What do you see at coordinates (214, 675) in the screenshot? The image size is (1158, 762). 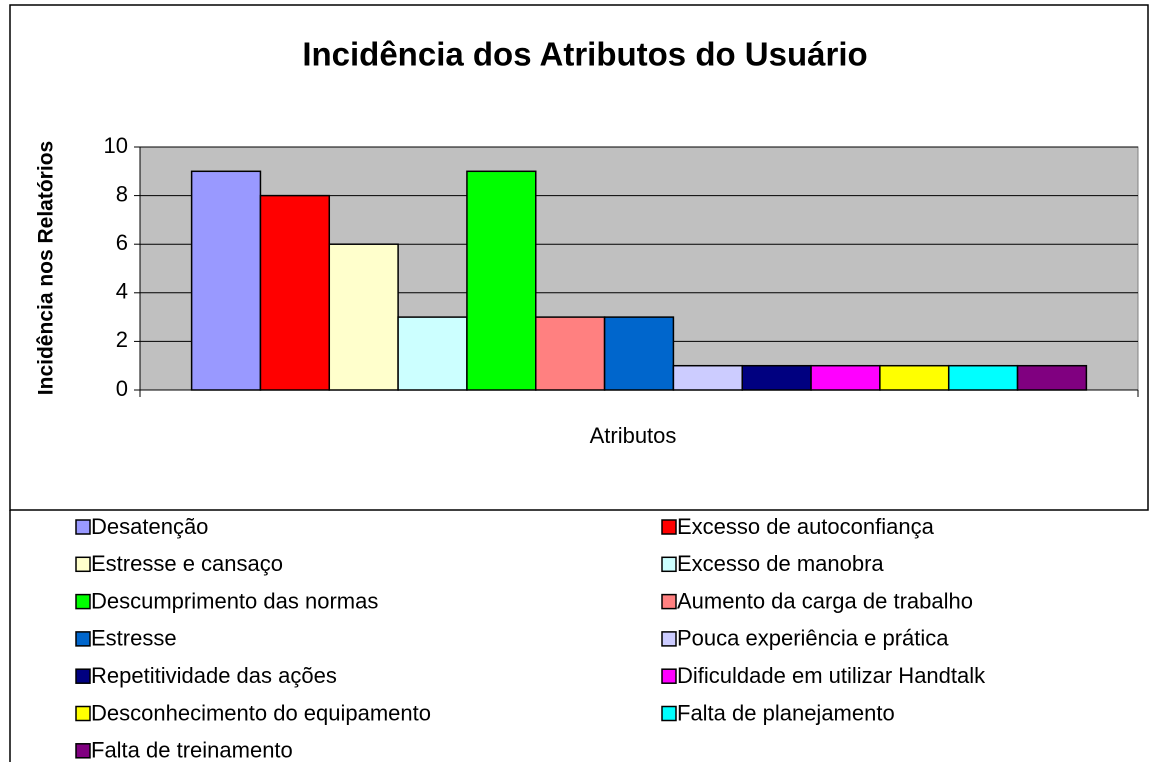 I see `legend-label: Repetitividade das ações` at bounding box center [214, 675].